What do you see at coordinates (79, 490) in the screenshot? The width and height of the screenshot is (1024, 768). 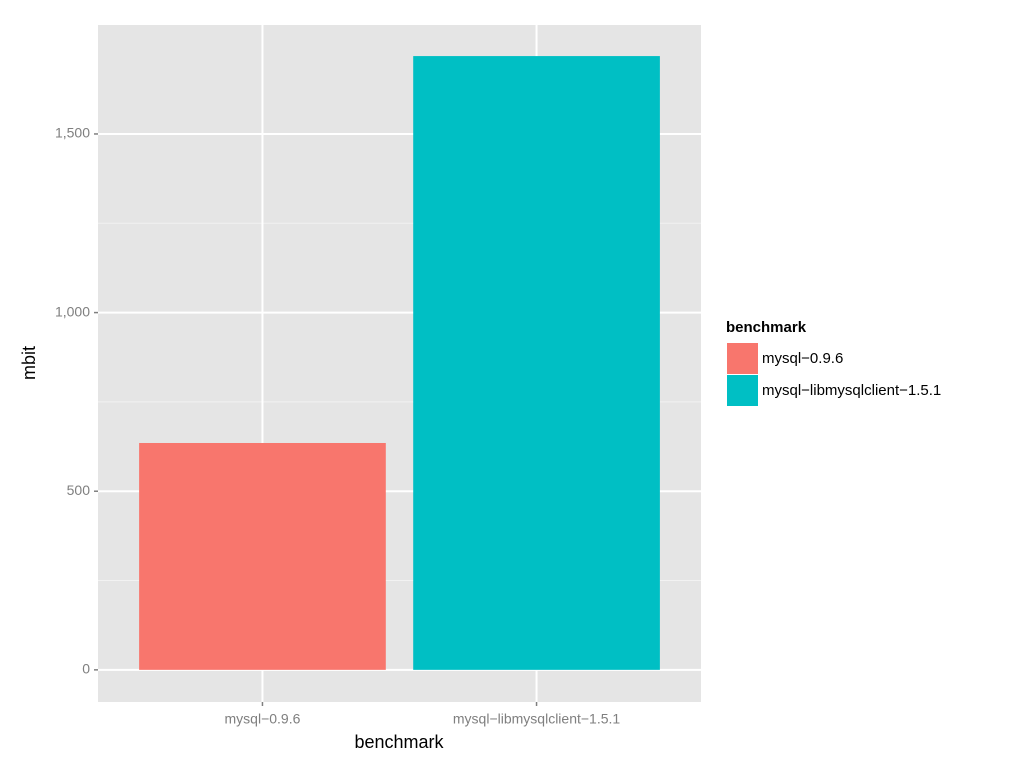 I see `y-tick-label: 500` at bounding box center [79, 490].